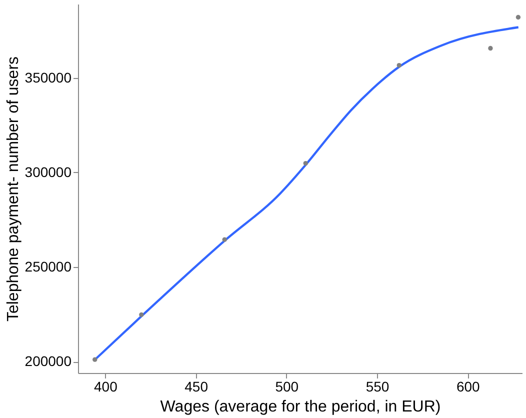  Describe the element at coordinates (196, 386) in the screenshot. I see `x-tick-label: 450` at that location.